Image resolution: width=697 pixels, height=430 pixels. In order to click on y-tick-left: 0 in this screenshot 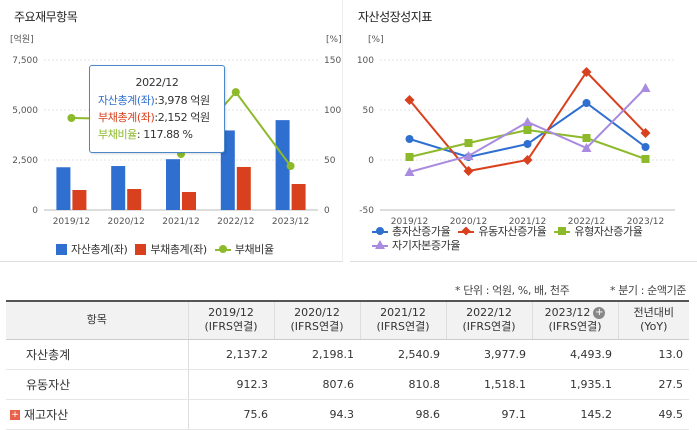, I will do `click(35, 211)`.